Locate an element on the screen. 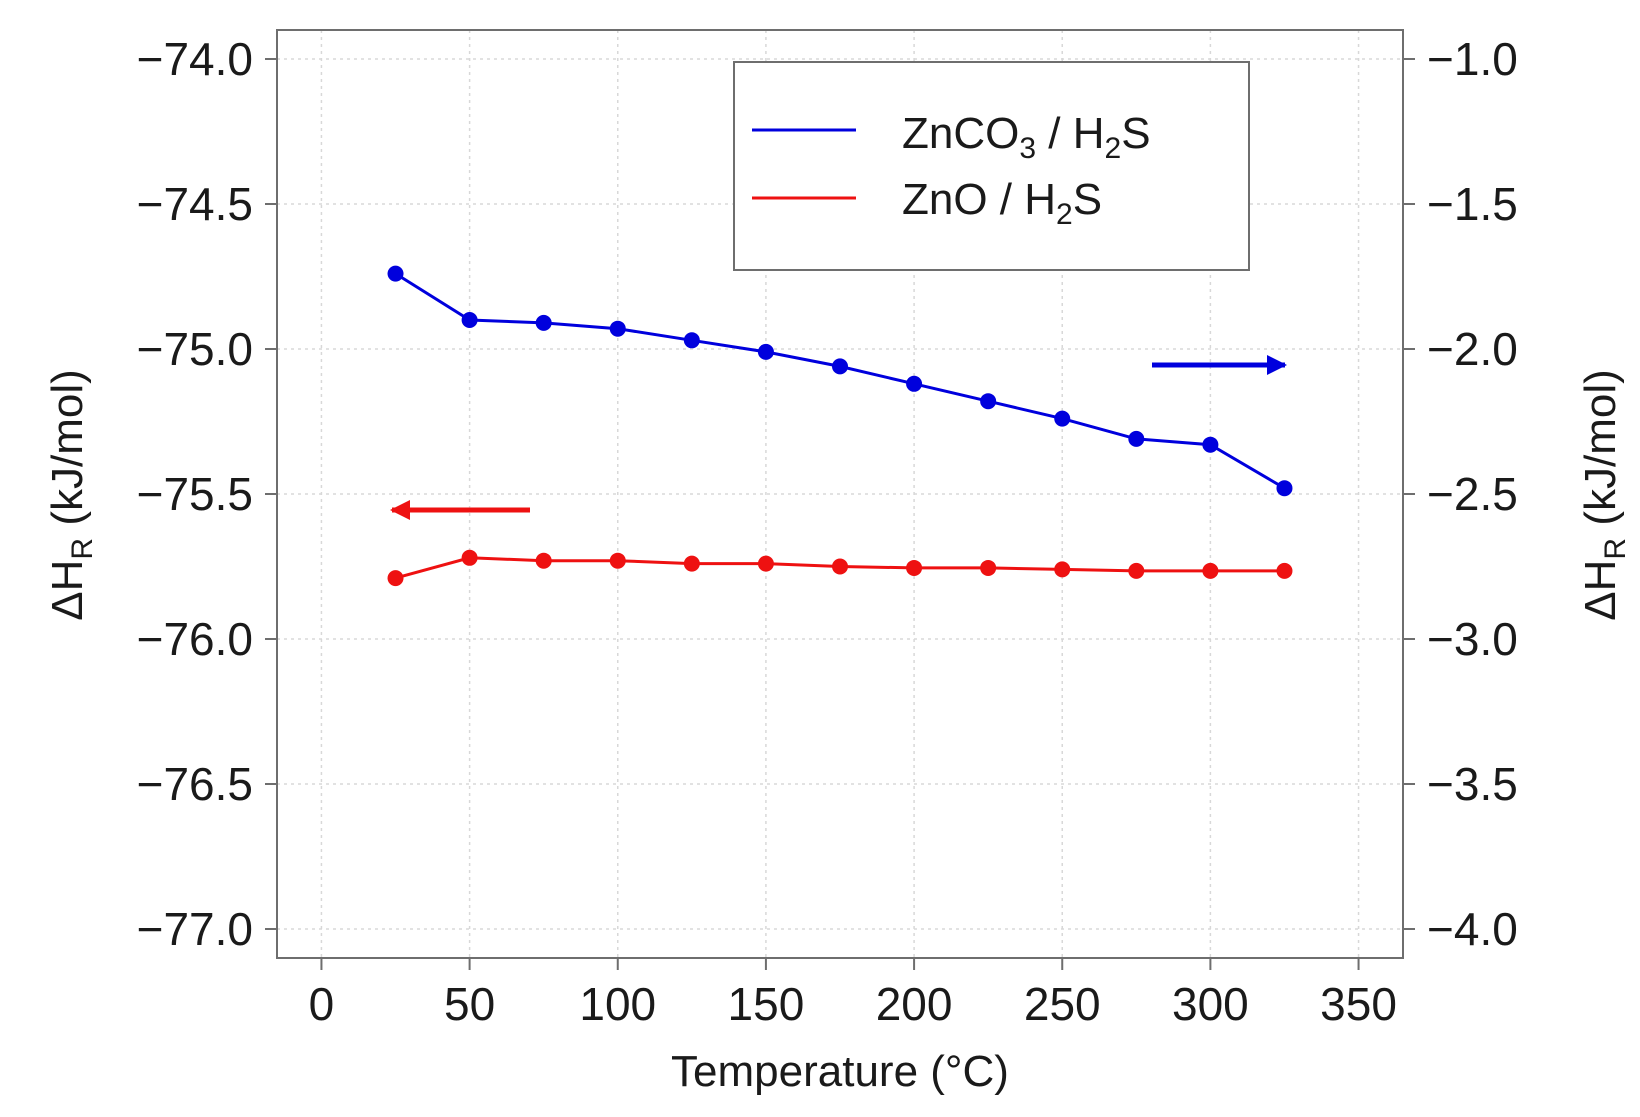 The height and width of the screenshot is (1117, 1640). y-left-tick-label: −74.5 is located at coordinates (195, 204).